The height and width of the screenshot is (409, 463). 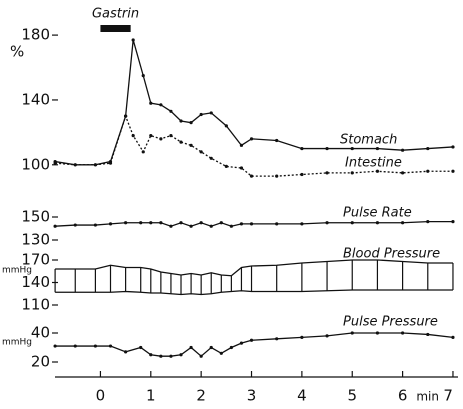 I want to click on y-tick-label: 140, so click(x=35, y=282).